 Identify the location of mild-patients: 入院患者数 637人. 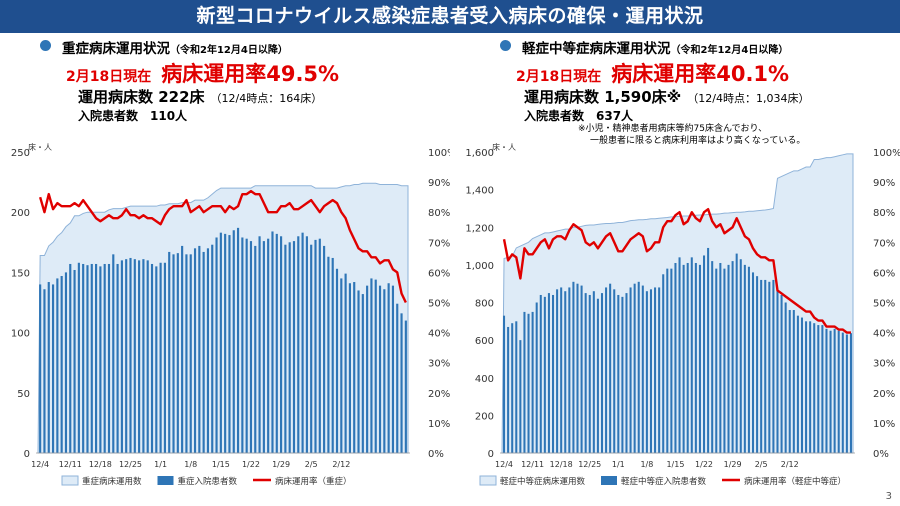
(579, 116).